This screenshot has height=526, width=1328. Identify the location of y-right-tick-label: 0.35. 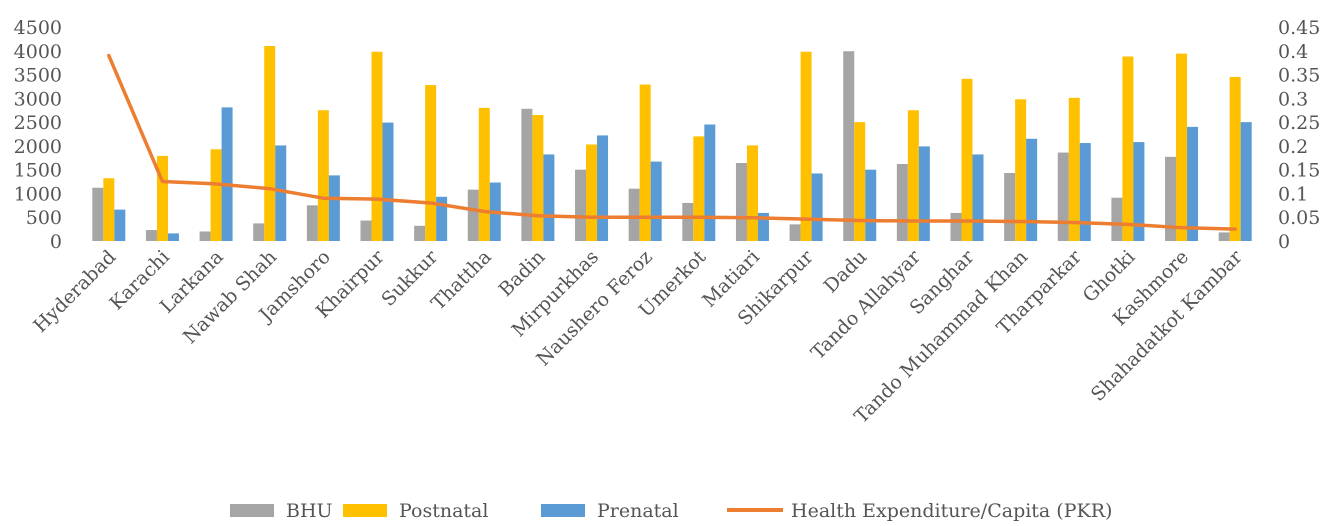
(1299, 76).